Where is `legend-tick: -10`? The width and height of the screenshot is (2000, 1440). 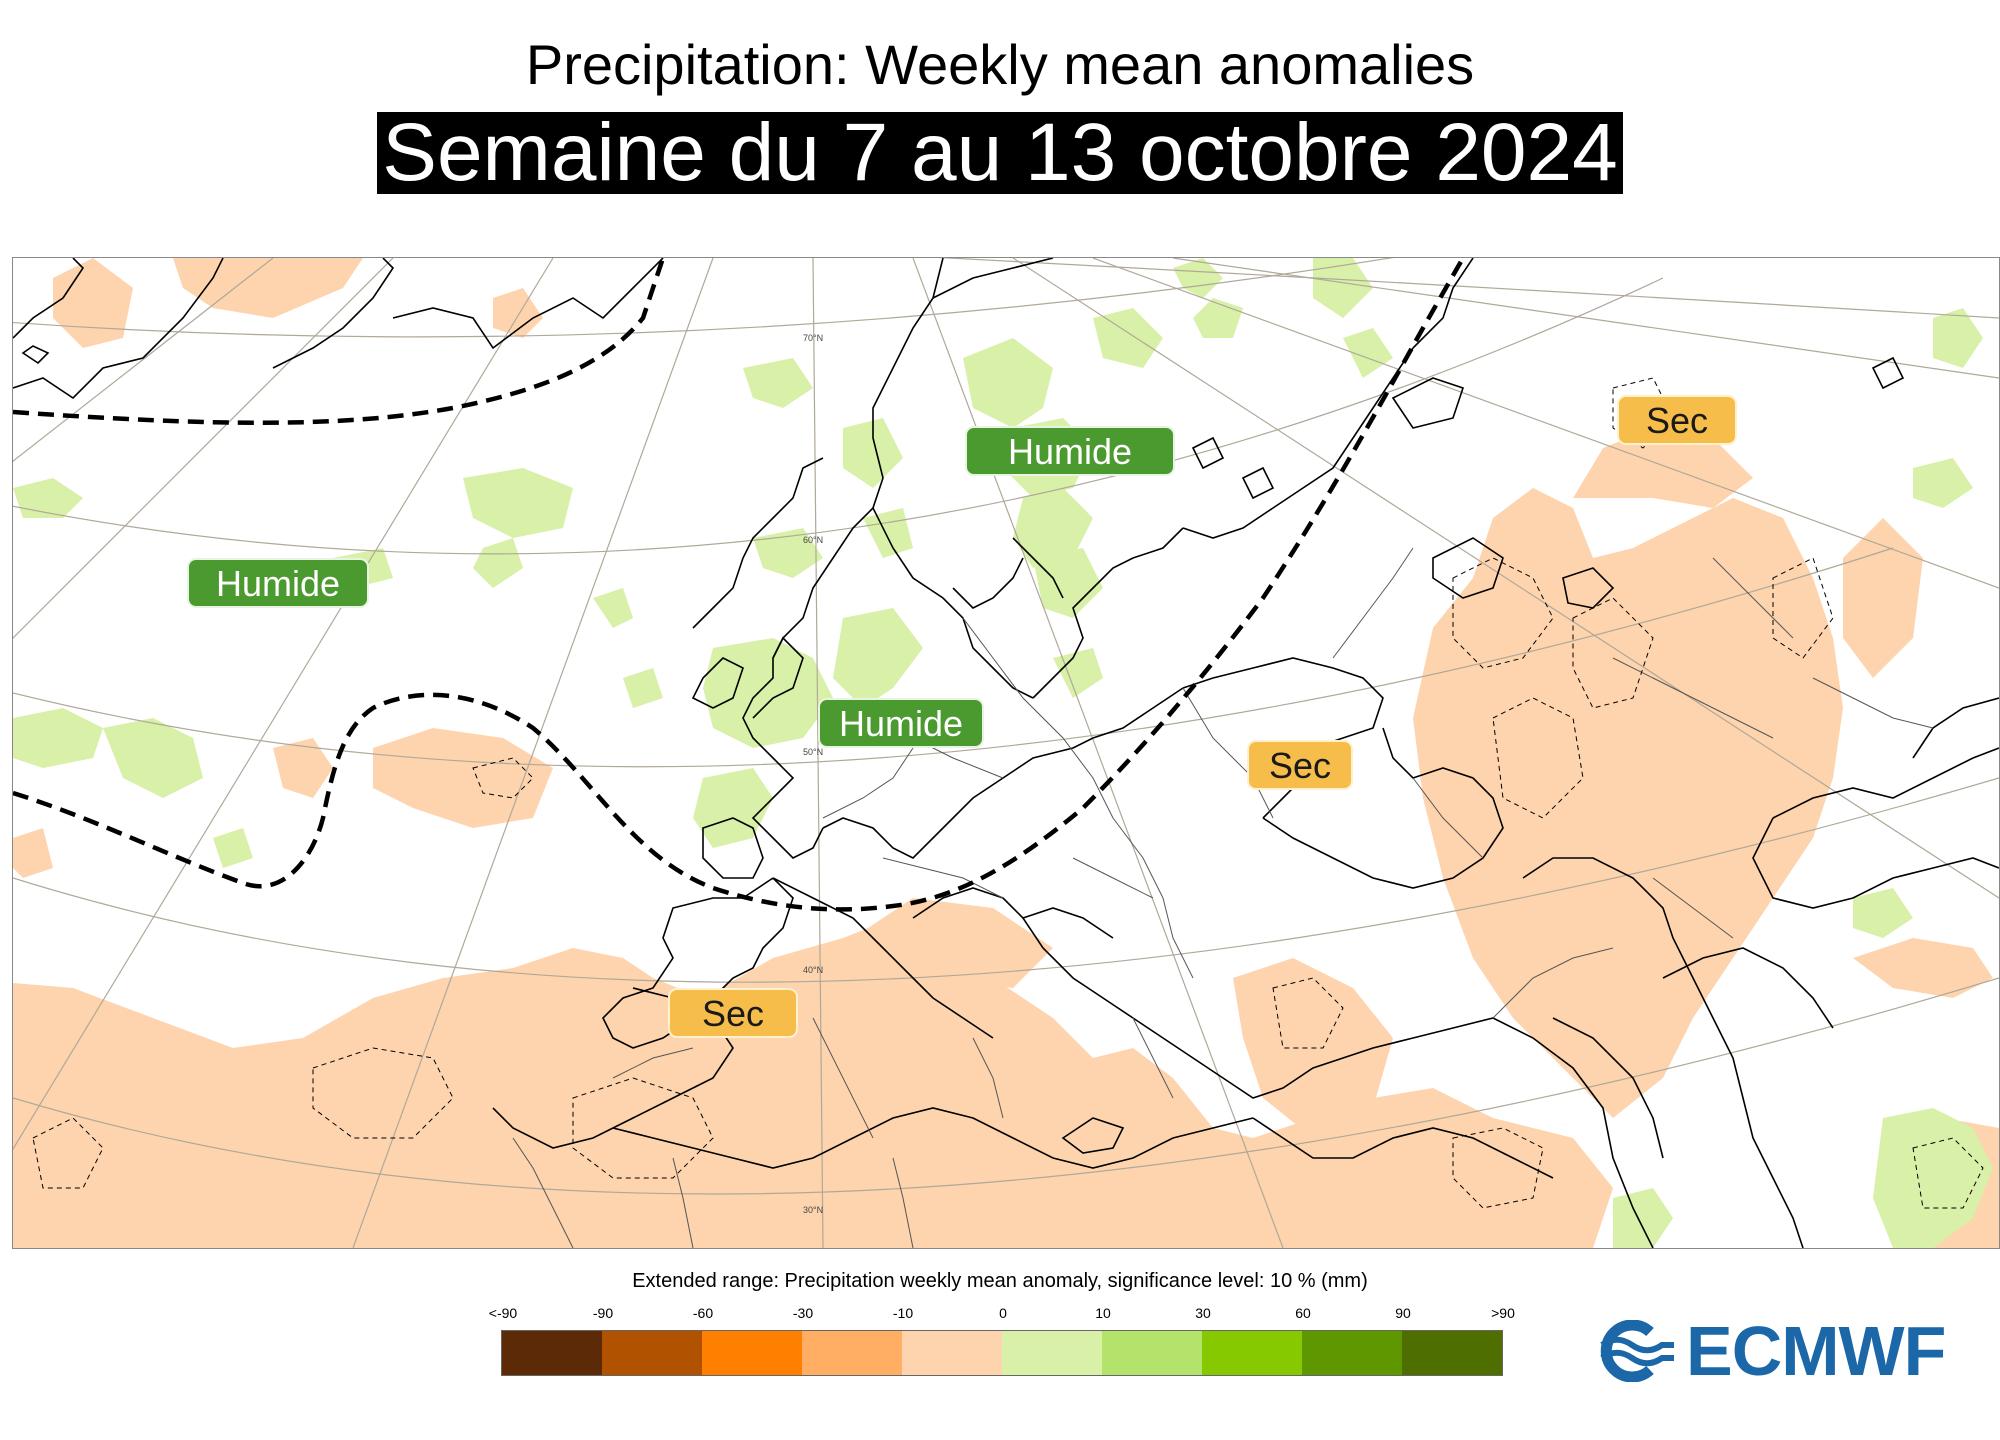
legend-tick: -10 is located at coordinates (903, 1313).